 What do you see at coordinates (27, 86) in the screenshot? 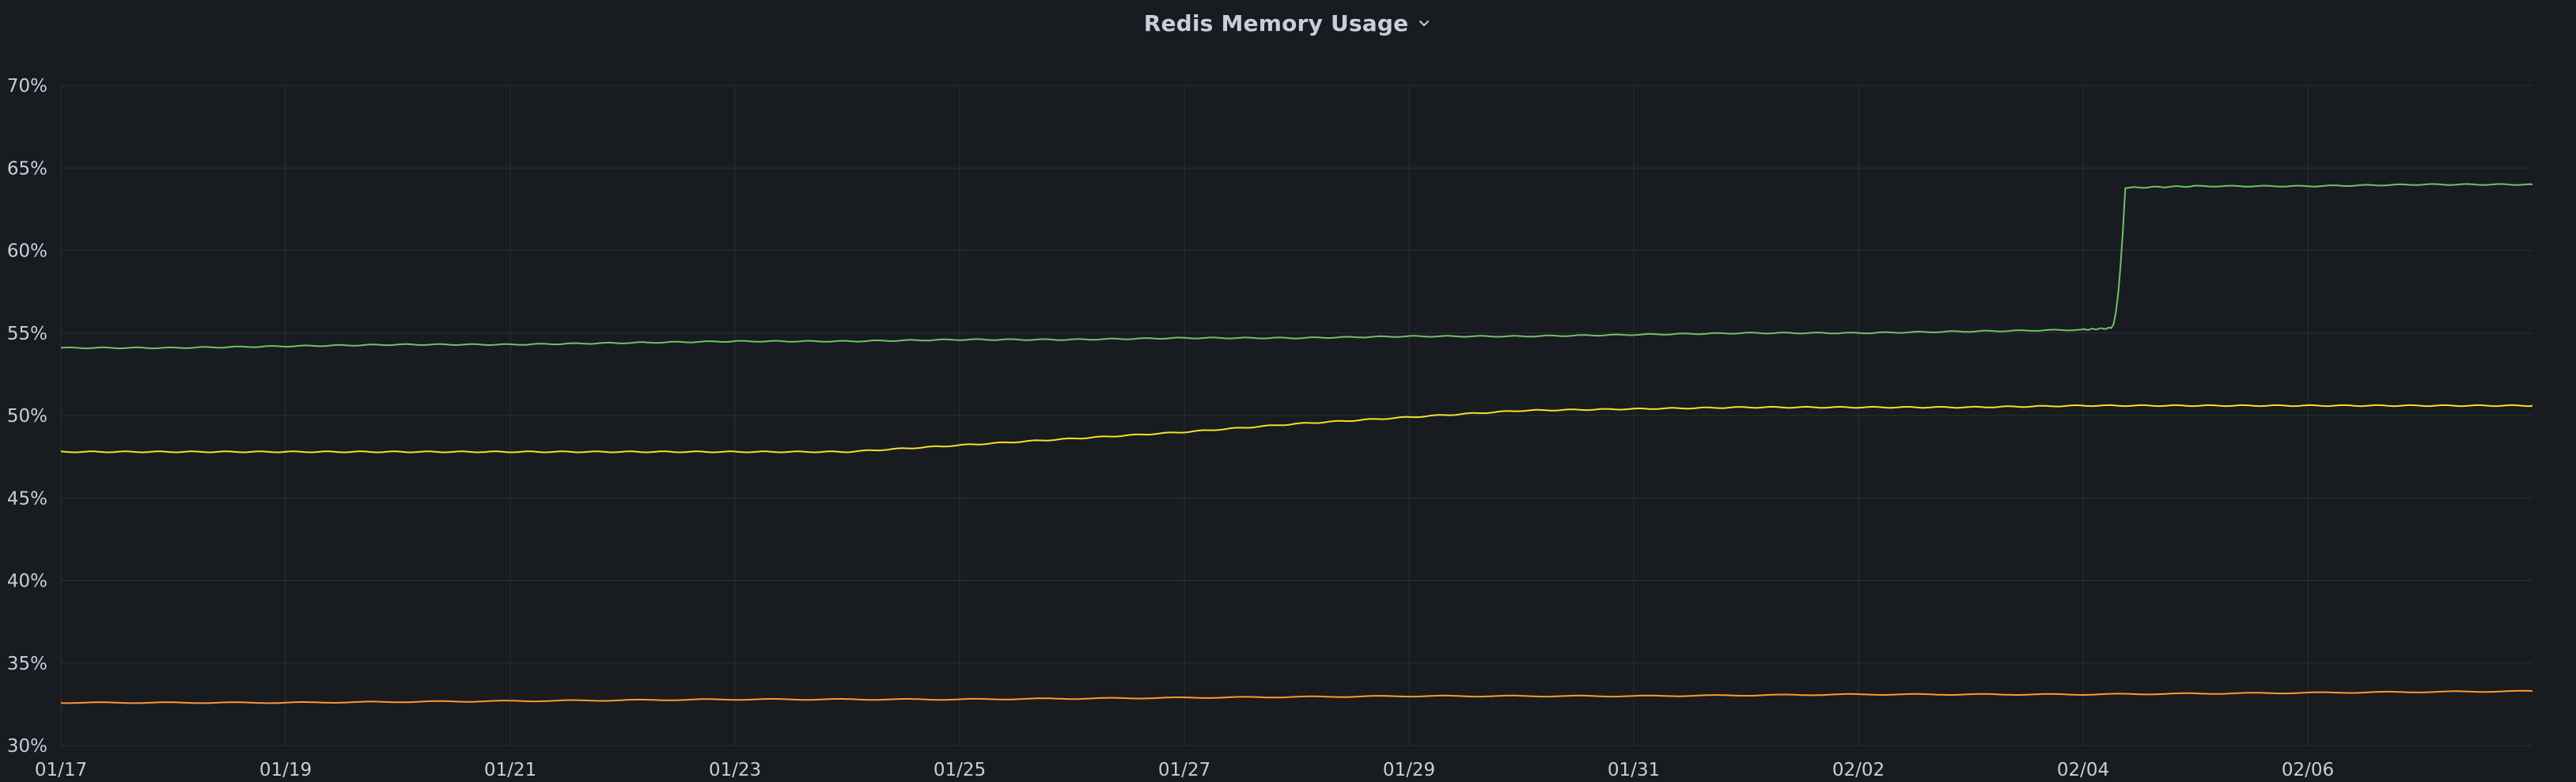
I see `y-tick-label: 70%` at bounding box center [27, 86].